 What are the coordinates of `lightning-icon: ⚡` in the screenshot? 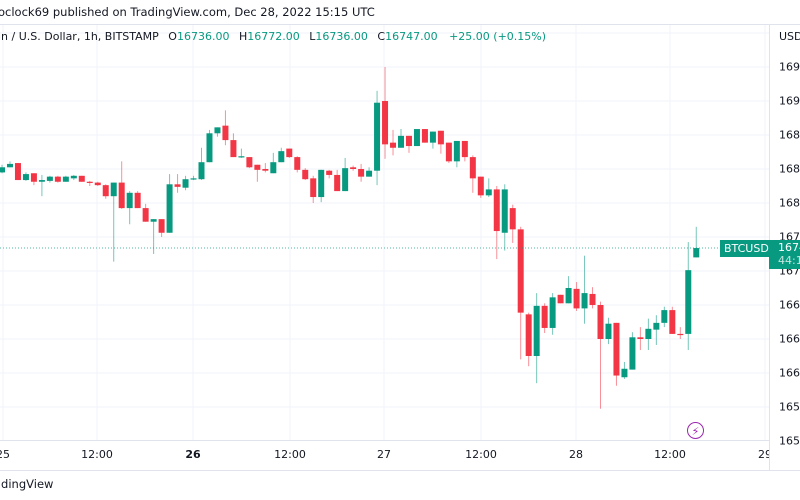 It's located at (695, 430).